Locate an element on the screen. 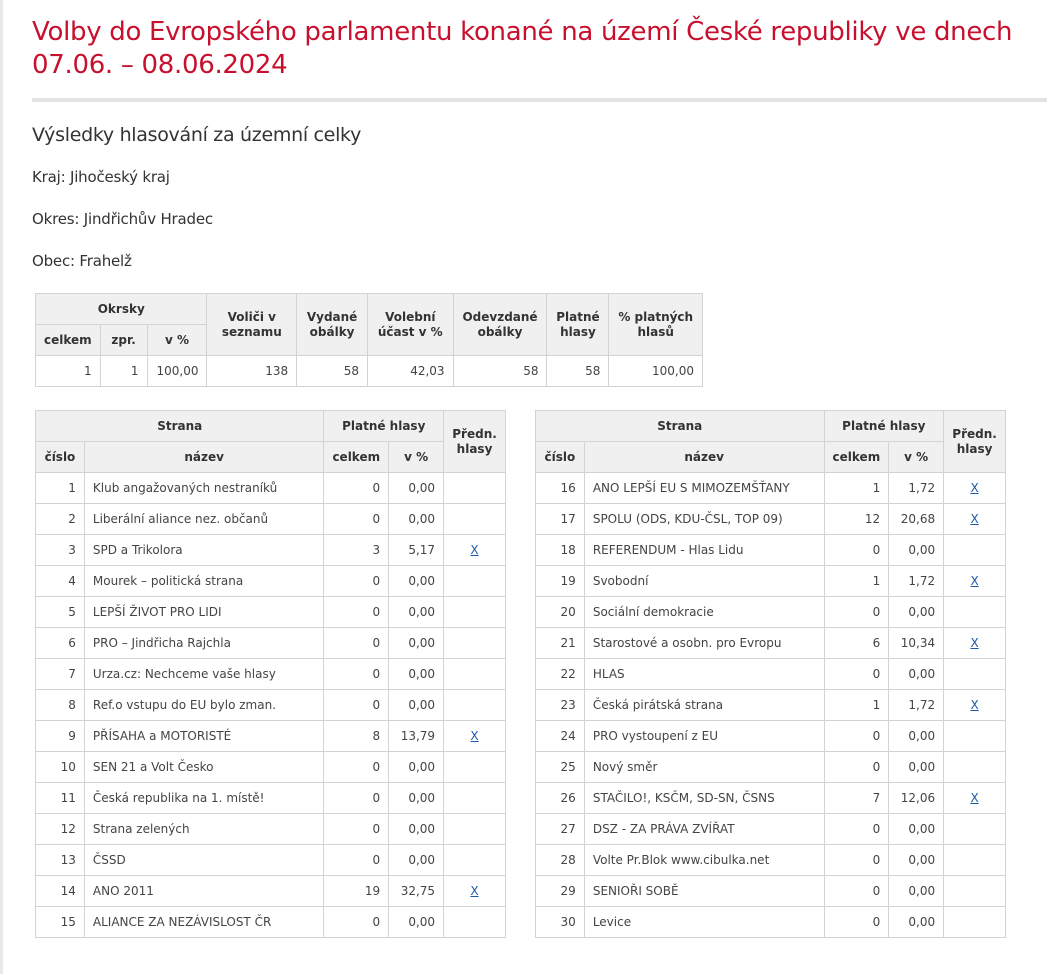  party-name: ALIANCE ZA NEZÁVISLOST ČR is located at coordinates (204, 922).